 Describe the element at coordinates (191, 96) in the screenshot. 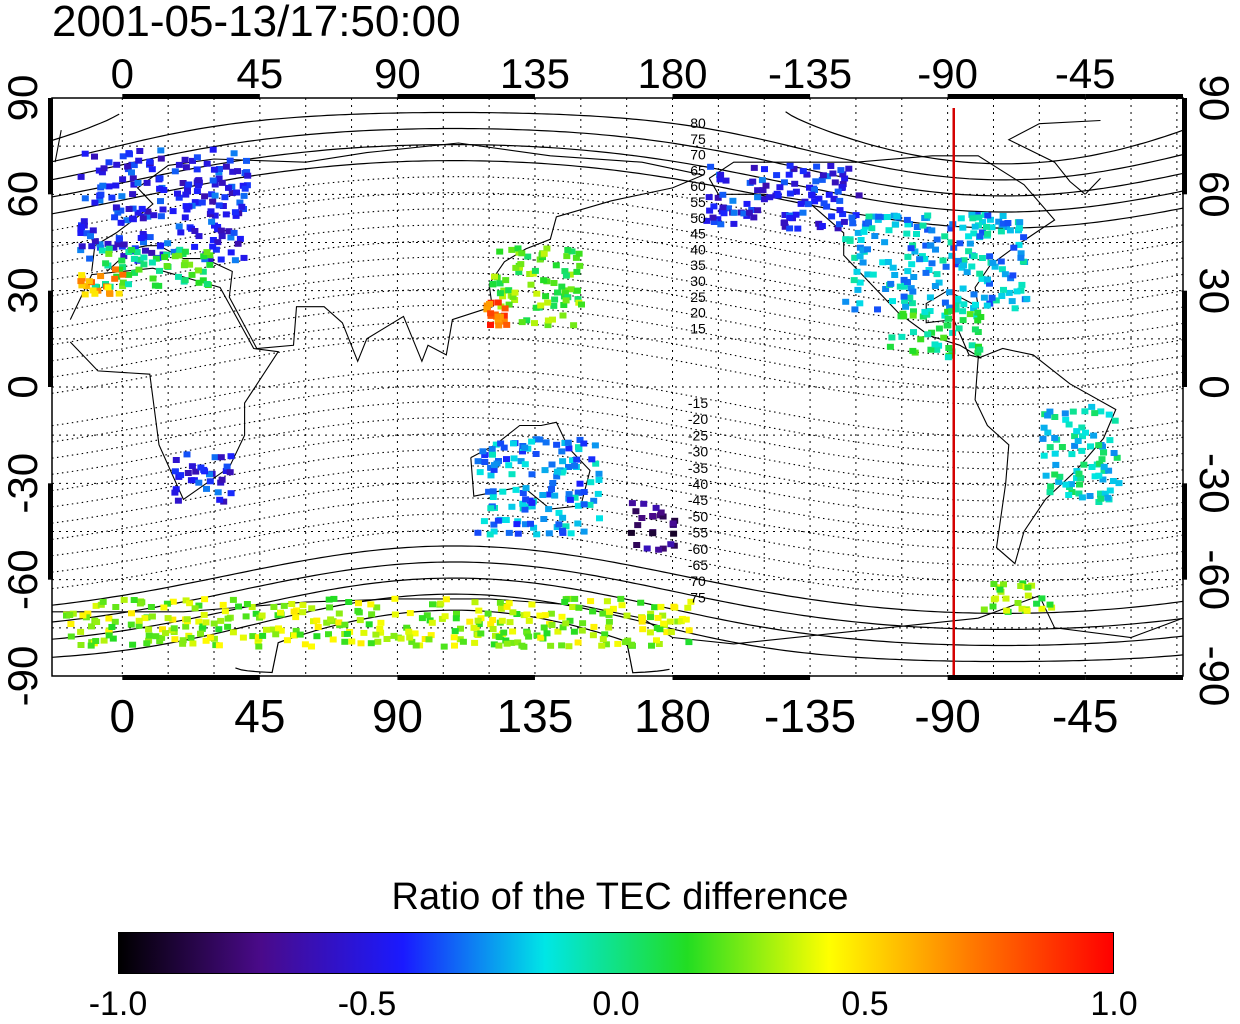

I see `frame-tick-bar` at that location.